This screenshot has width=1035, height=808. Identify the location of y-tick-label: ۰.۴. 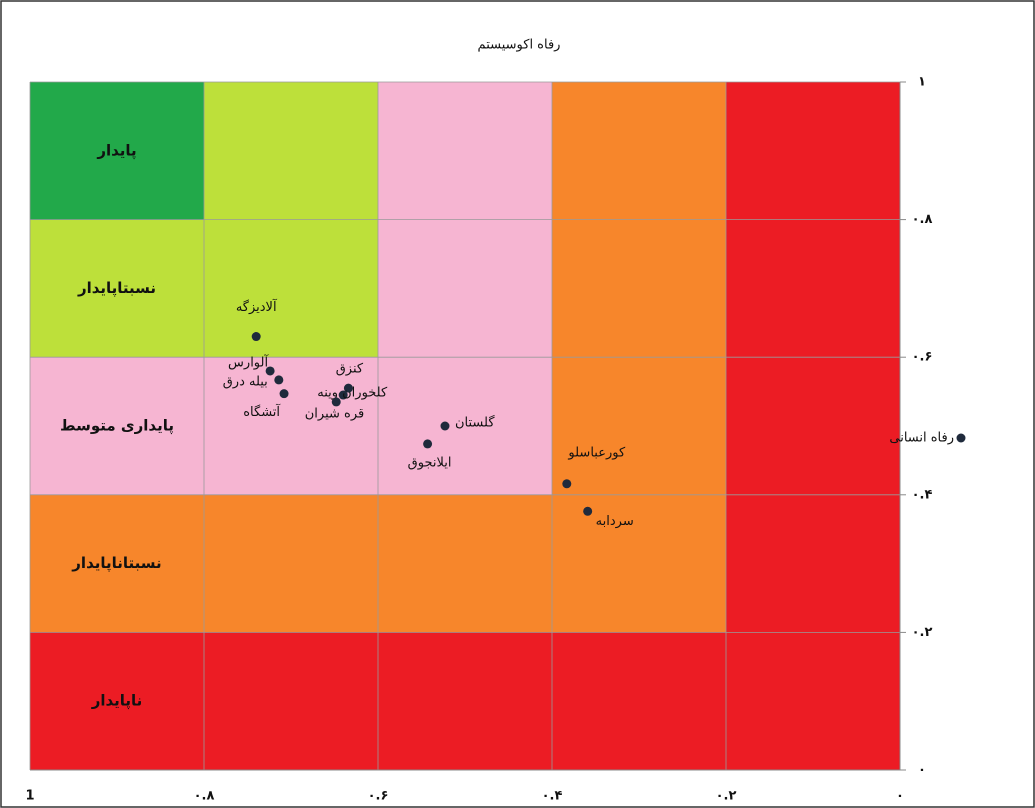
(922, 494).